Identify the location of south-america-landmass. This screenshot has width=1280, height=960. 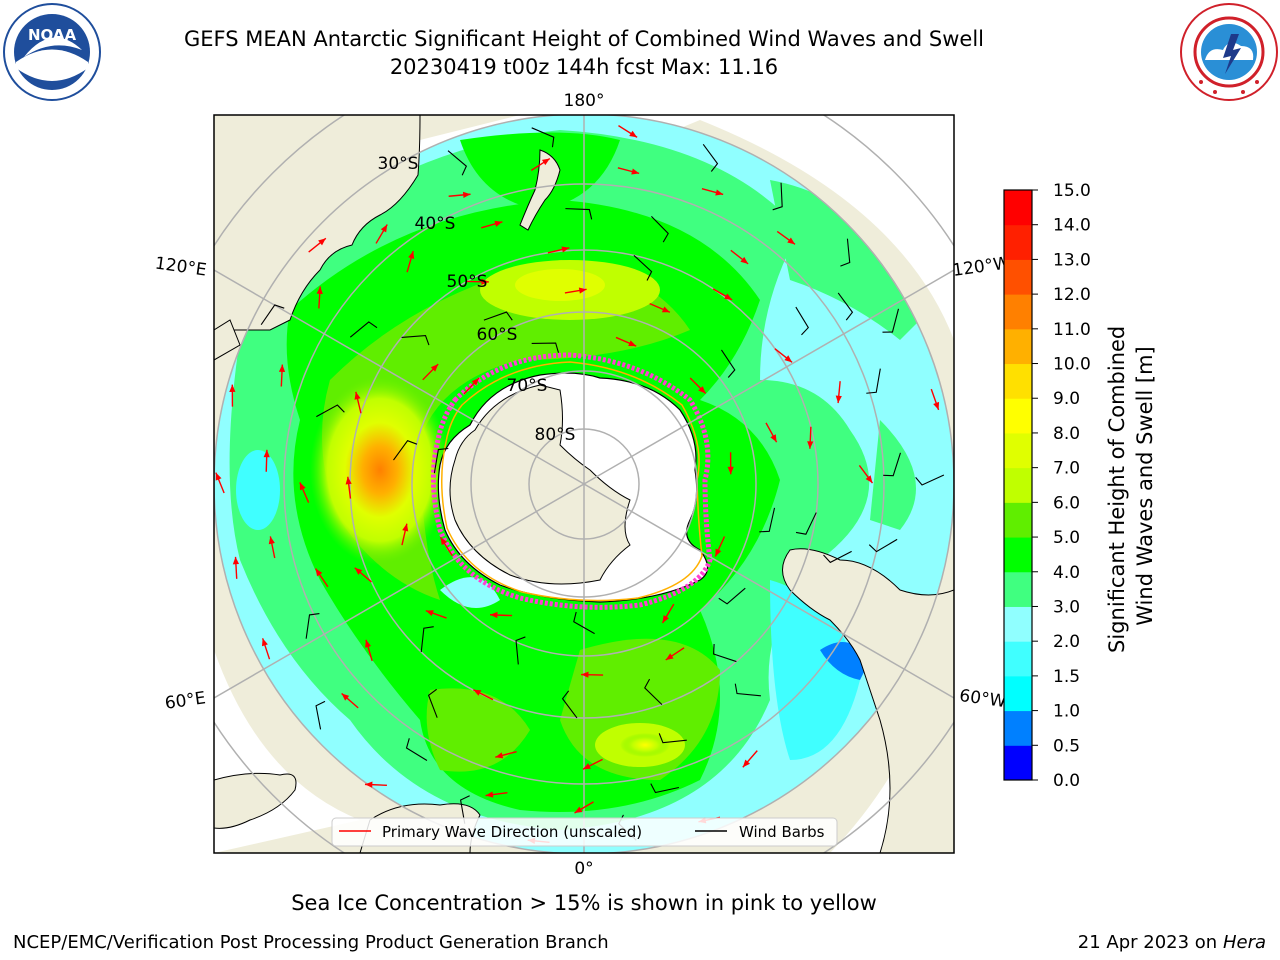
(868, 700).